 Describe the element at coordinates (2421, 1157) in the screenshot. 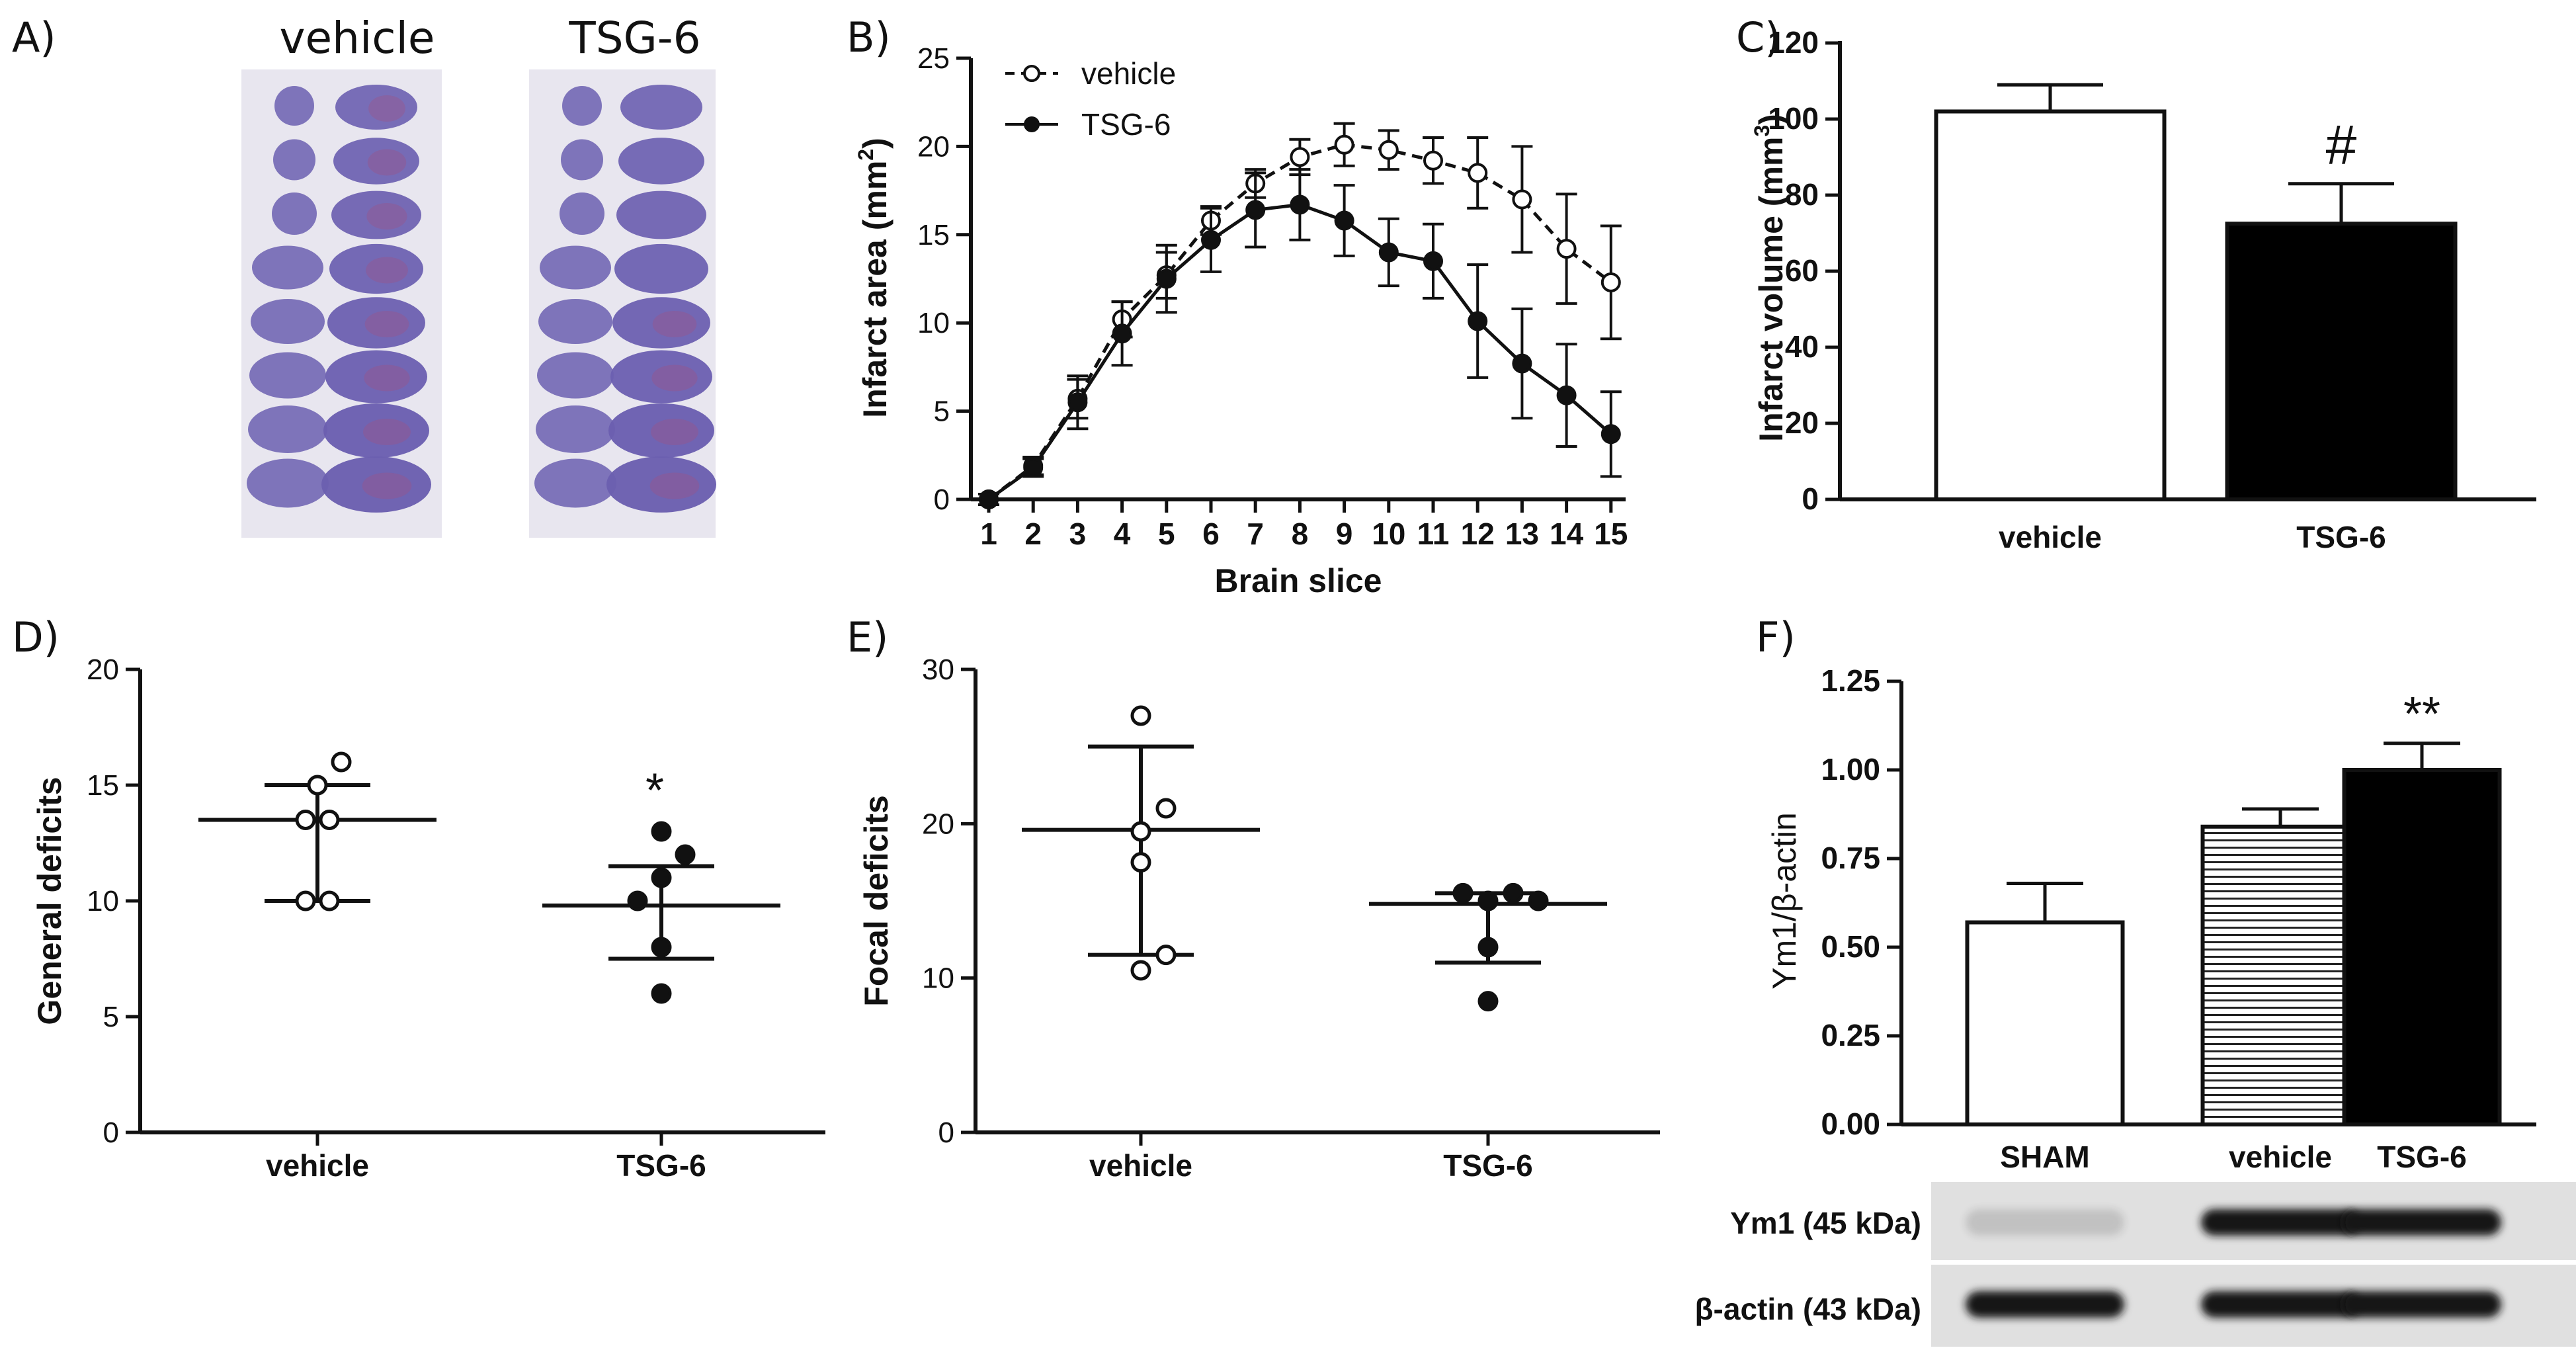

I see `f-category-label: TSG-6` at that location.